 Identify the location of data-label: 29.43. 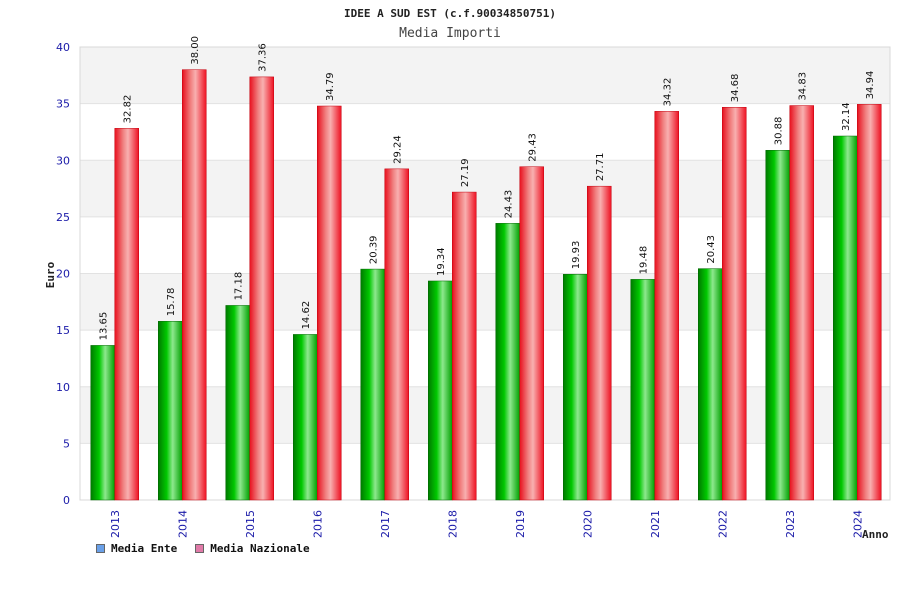
(533, 147).